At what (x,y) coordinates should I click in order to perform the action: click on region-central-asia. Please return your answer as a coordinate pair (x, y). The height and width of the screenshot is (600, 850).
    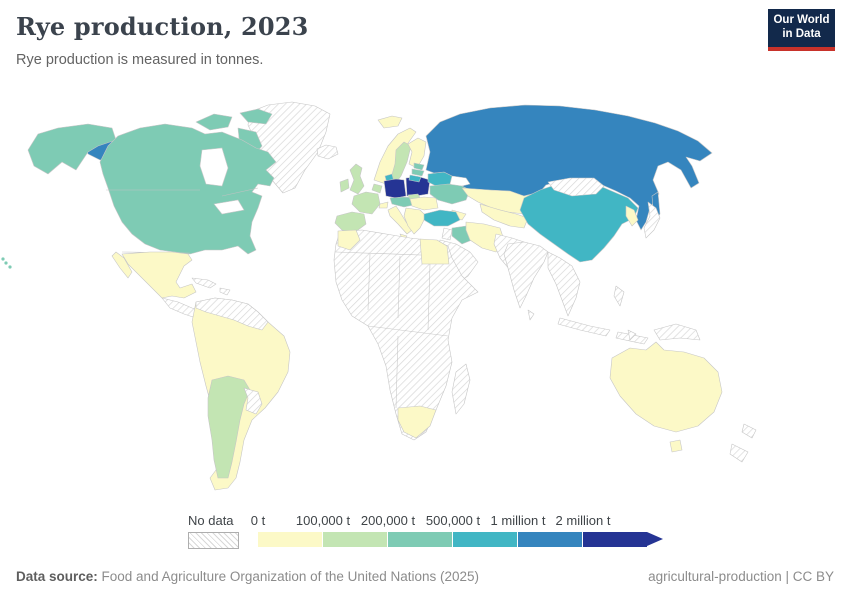
    Looking at the image, I should click on (504, 216).